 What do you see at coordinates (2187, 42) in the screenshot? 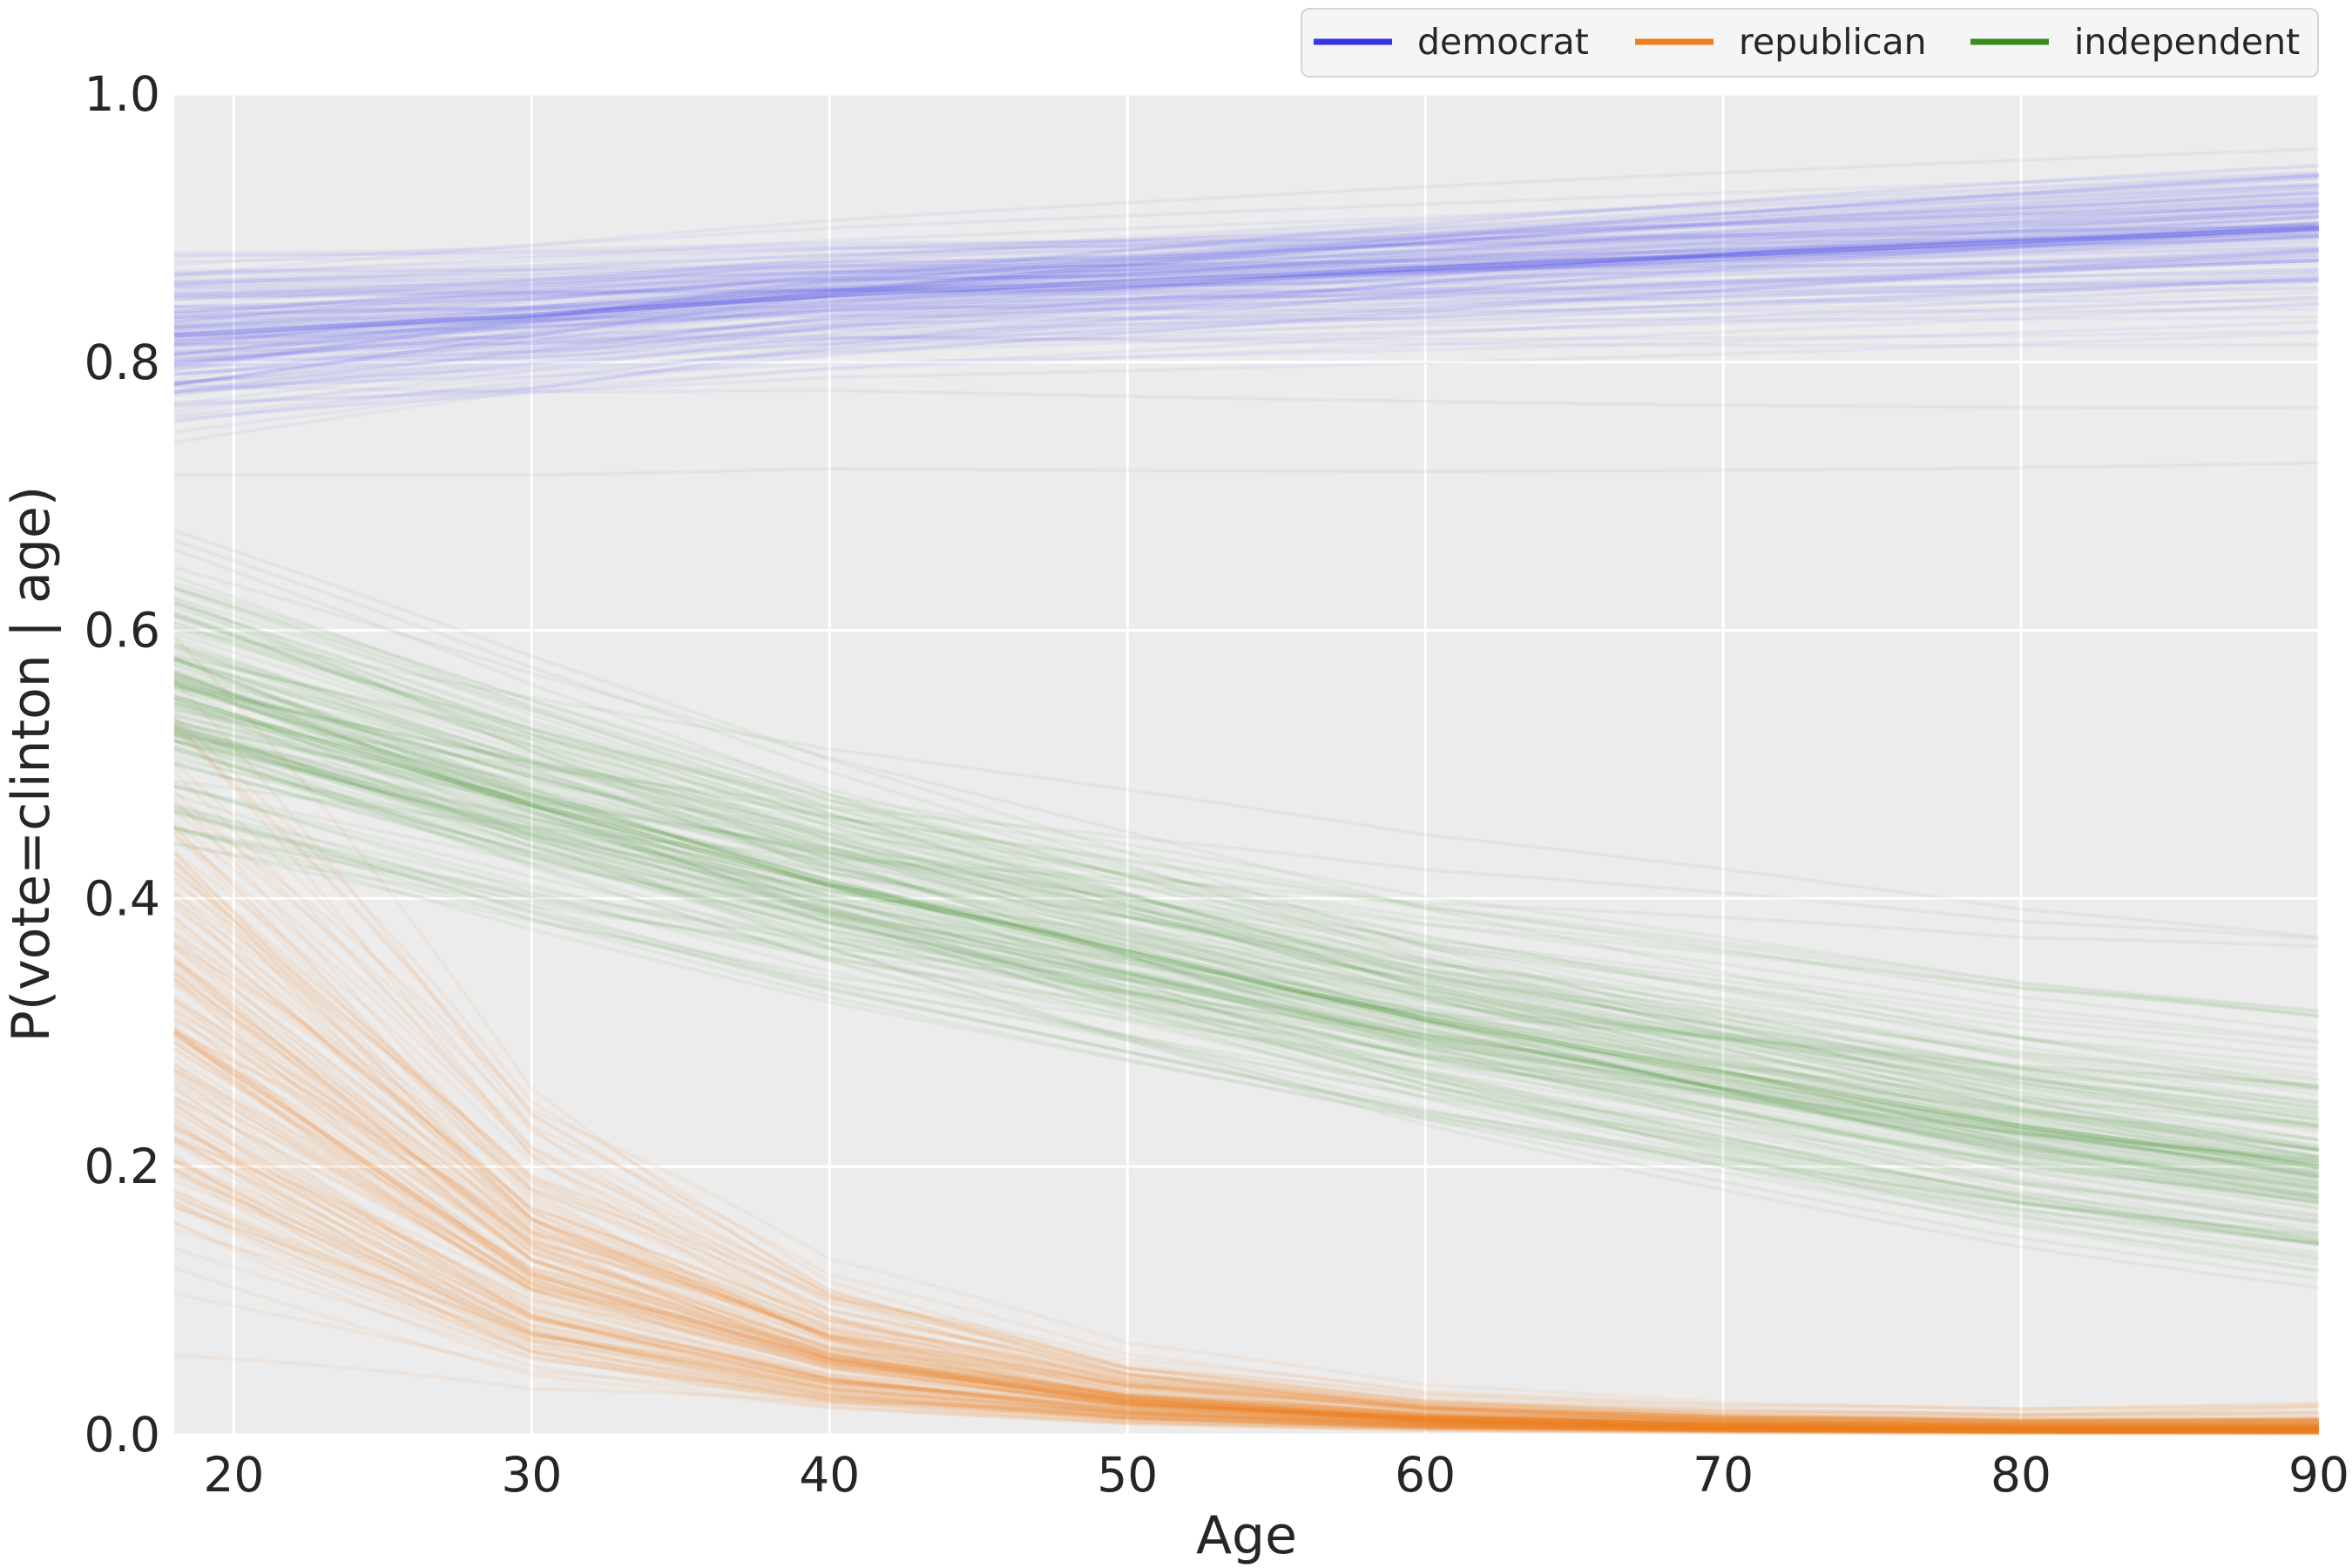
I see `legend-label-independent: independent` at bounding box center [2187, 42].